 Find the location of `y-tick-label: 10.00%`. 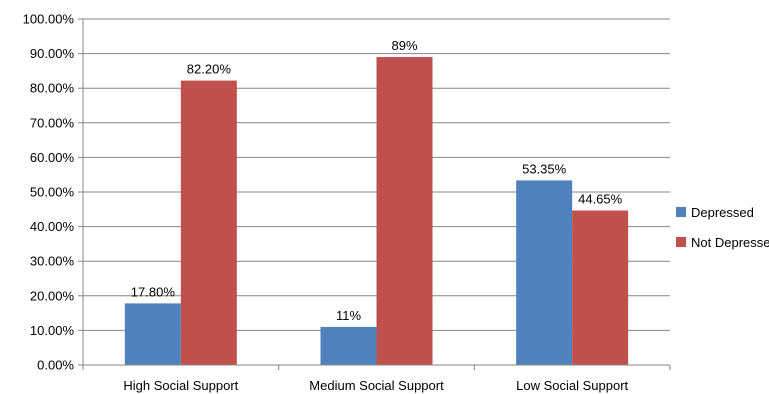

y-tick-label: 10.00% is located at coordinates (52, 330).